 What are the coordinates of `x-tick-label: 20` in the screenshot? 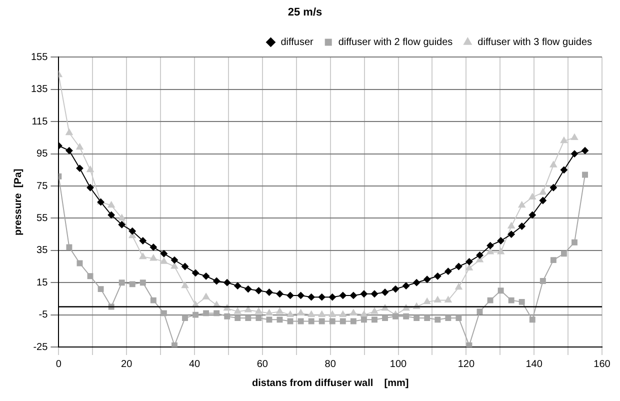 It's located at (127, 364).